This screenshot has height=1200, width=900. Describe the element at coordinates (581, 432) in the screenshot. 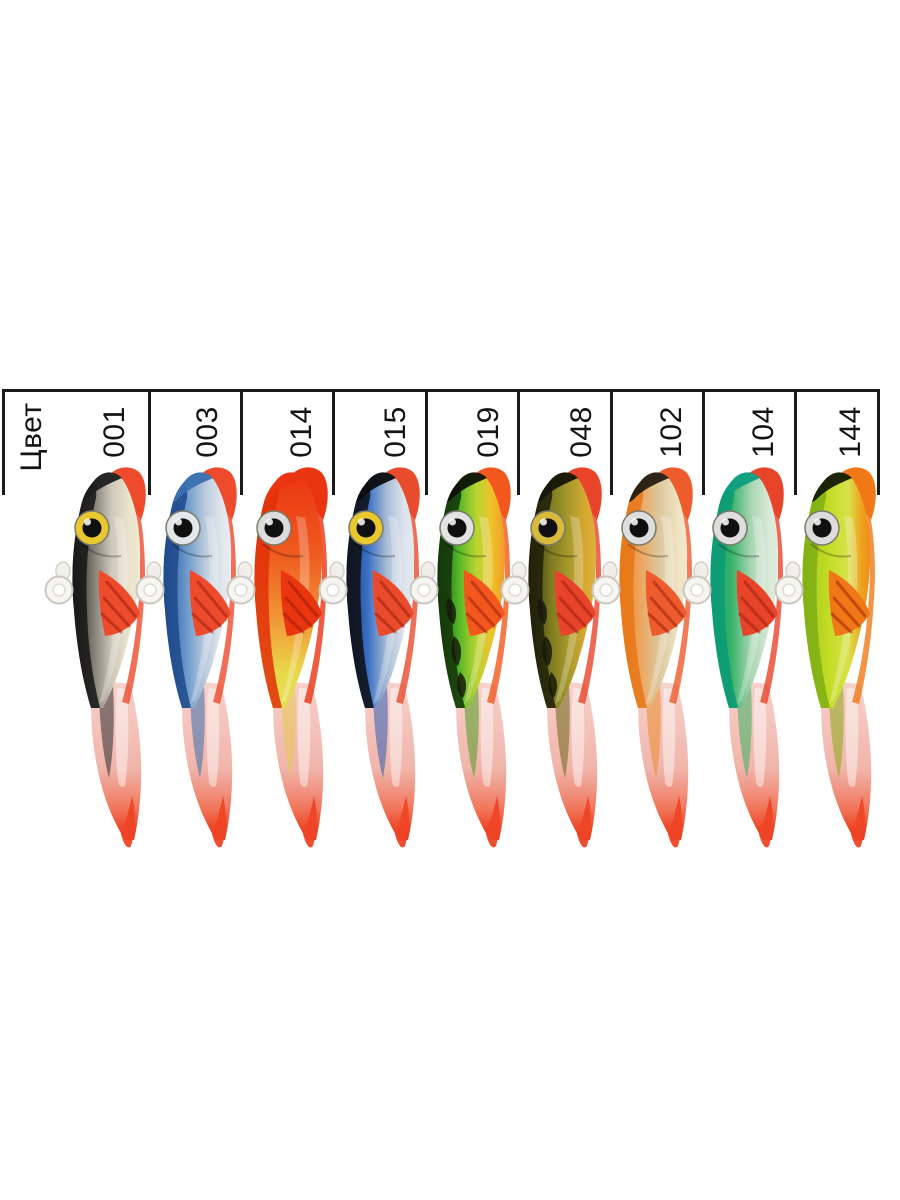

I see `column-header-label: 048` at that location.